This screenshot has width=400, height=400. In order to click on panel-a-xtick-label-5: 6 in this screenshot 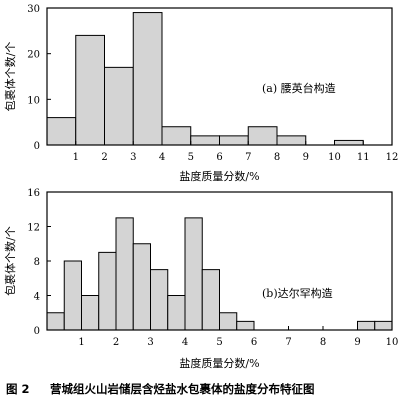, I will do `click(219, 157)`.